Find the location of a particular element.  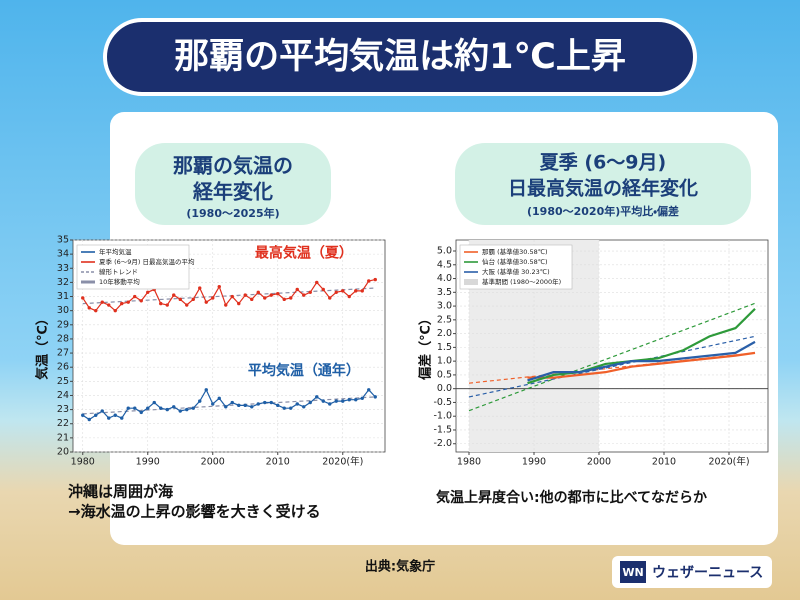

legend-label: 年平均気温 is located at coordinates (115, 251).